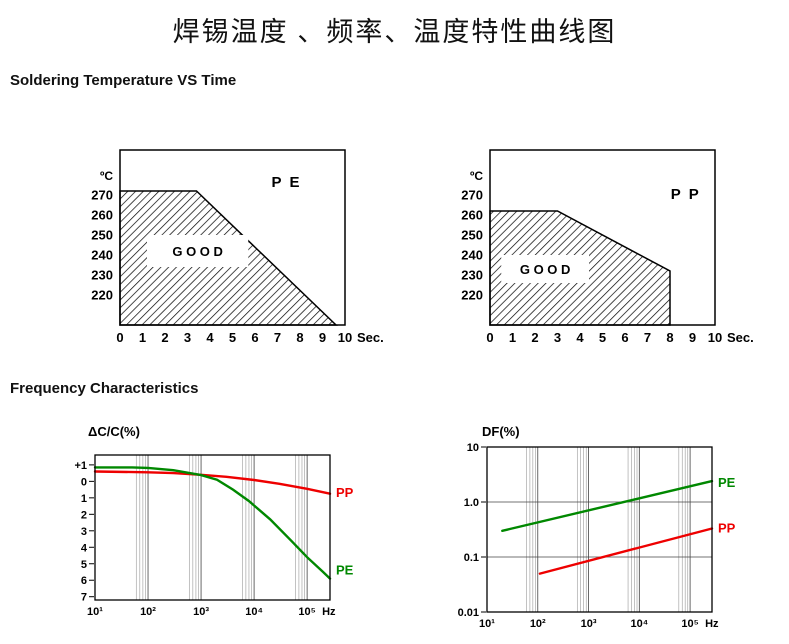 The height and width of the screenshot is (644, 789). Describe the element at coordinates (123, 80) in the screenshot. I see `section-soldering-heading: Soldering Temperature VS Time` at that location.